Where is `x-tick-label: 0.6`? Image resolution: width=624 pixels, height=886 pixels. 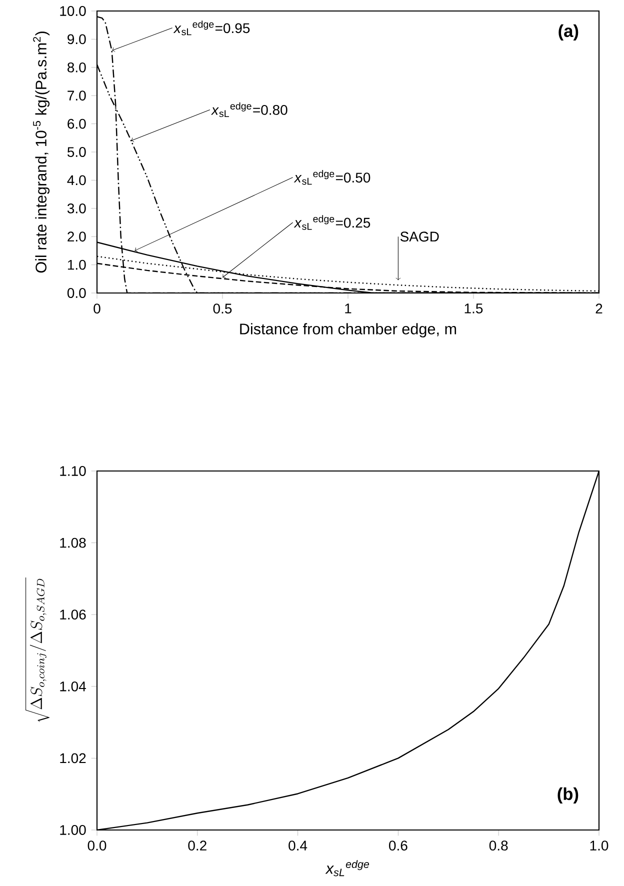 x-tick-label: 0.6 is located at coordinates (398, 845).